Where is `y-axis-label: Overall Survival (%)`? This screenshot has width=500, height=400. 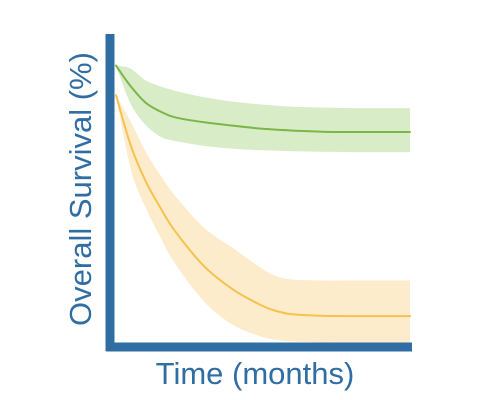
y-axis-label: Overall Survival (%) is located at coordinates (80, 189).